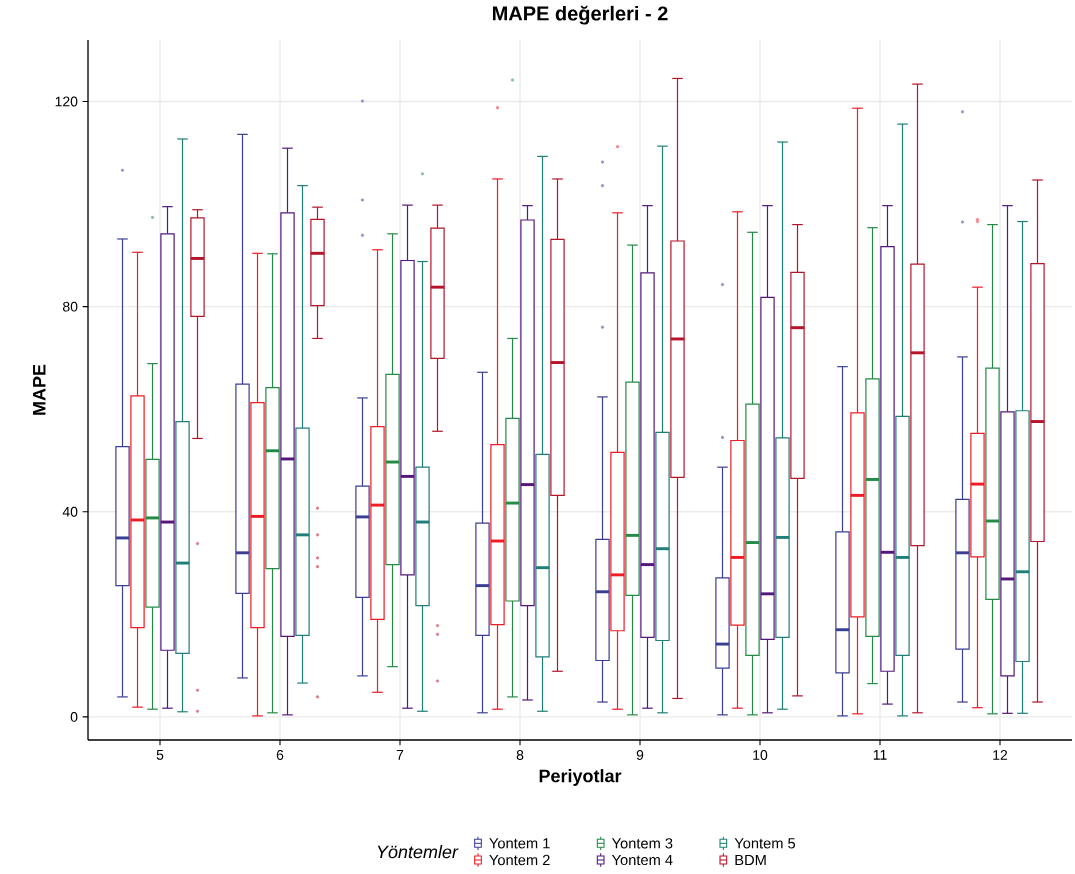 This screenshot has height=874, width=1075. Describe the element at coordinates (750, 860) in the screenshot. I see `legend-label: BDM` at that location.